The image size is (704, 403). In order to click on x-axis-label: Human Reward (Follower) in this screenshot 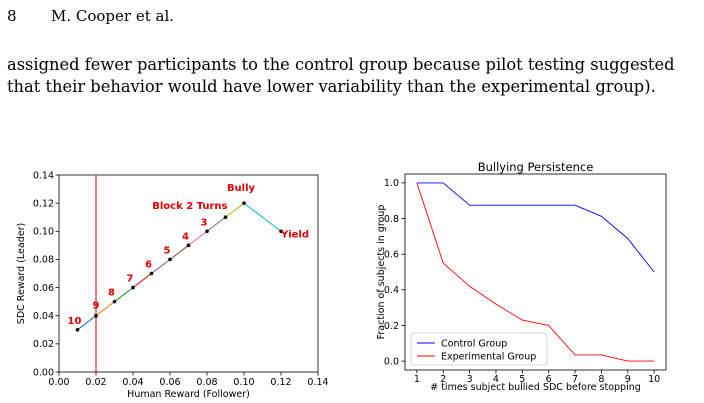, I will do `click(188, 394)`.